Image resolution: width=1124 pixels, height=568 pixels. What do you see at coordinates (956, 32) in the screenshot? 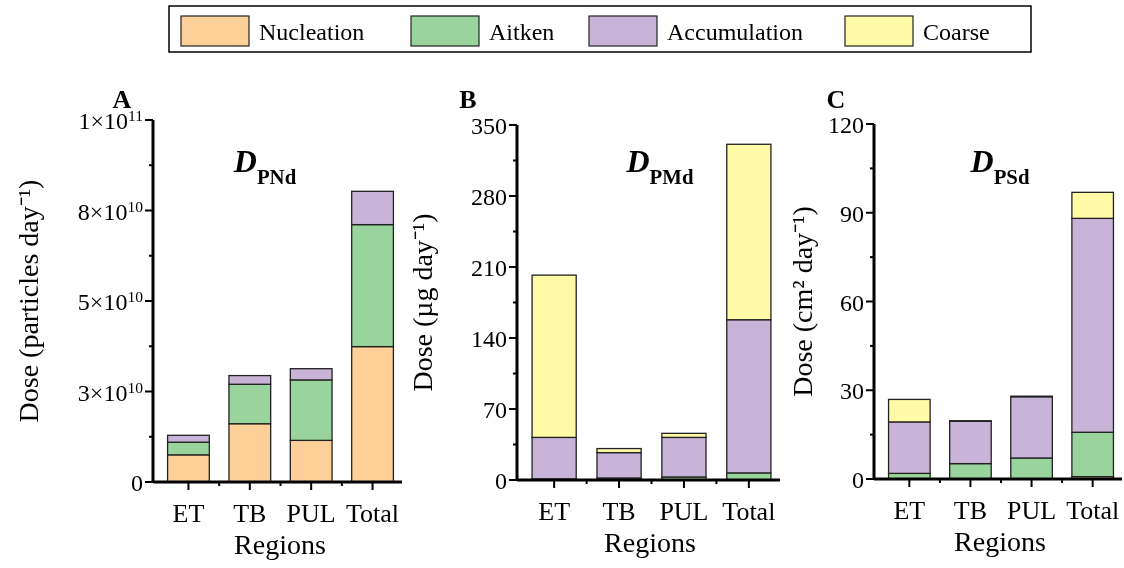
I see `legend-label: Coarse` at bounding box center [956, 32].